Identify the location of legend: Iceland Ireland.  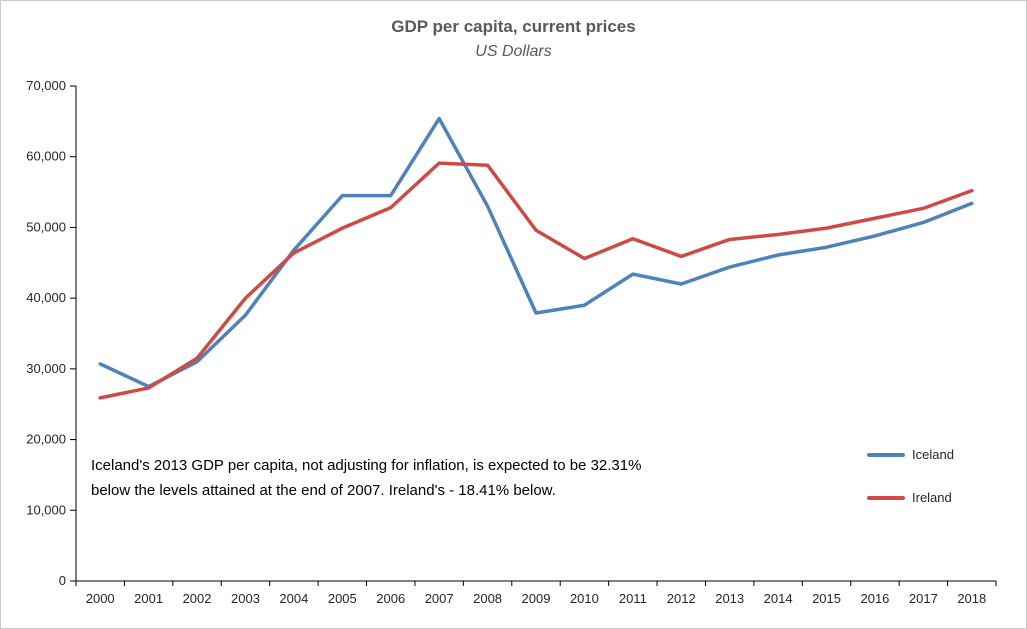
(910, 476).